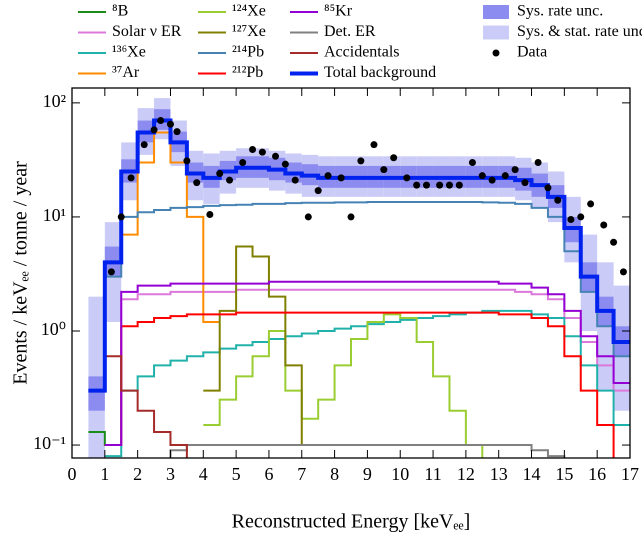  What do you see at coordinates (249, 11) in the screenshot?
I see `legend-label: ¹²⁴Xe` at bounding box center [249, 11].